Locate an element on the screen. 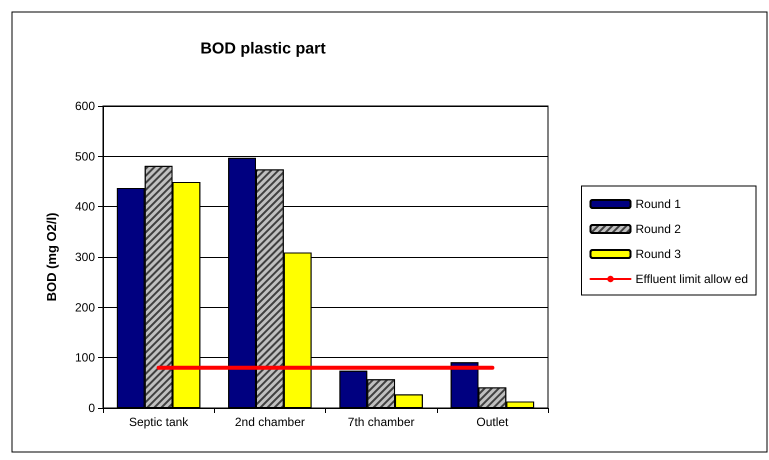  legend-label: Round 3 is located at coordinates (659, 254).